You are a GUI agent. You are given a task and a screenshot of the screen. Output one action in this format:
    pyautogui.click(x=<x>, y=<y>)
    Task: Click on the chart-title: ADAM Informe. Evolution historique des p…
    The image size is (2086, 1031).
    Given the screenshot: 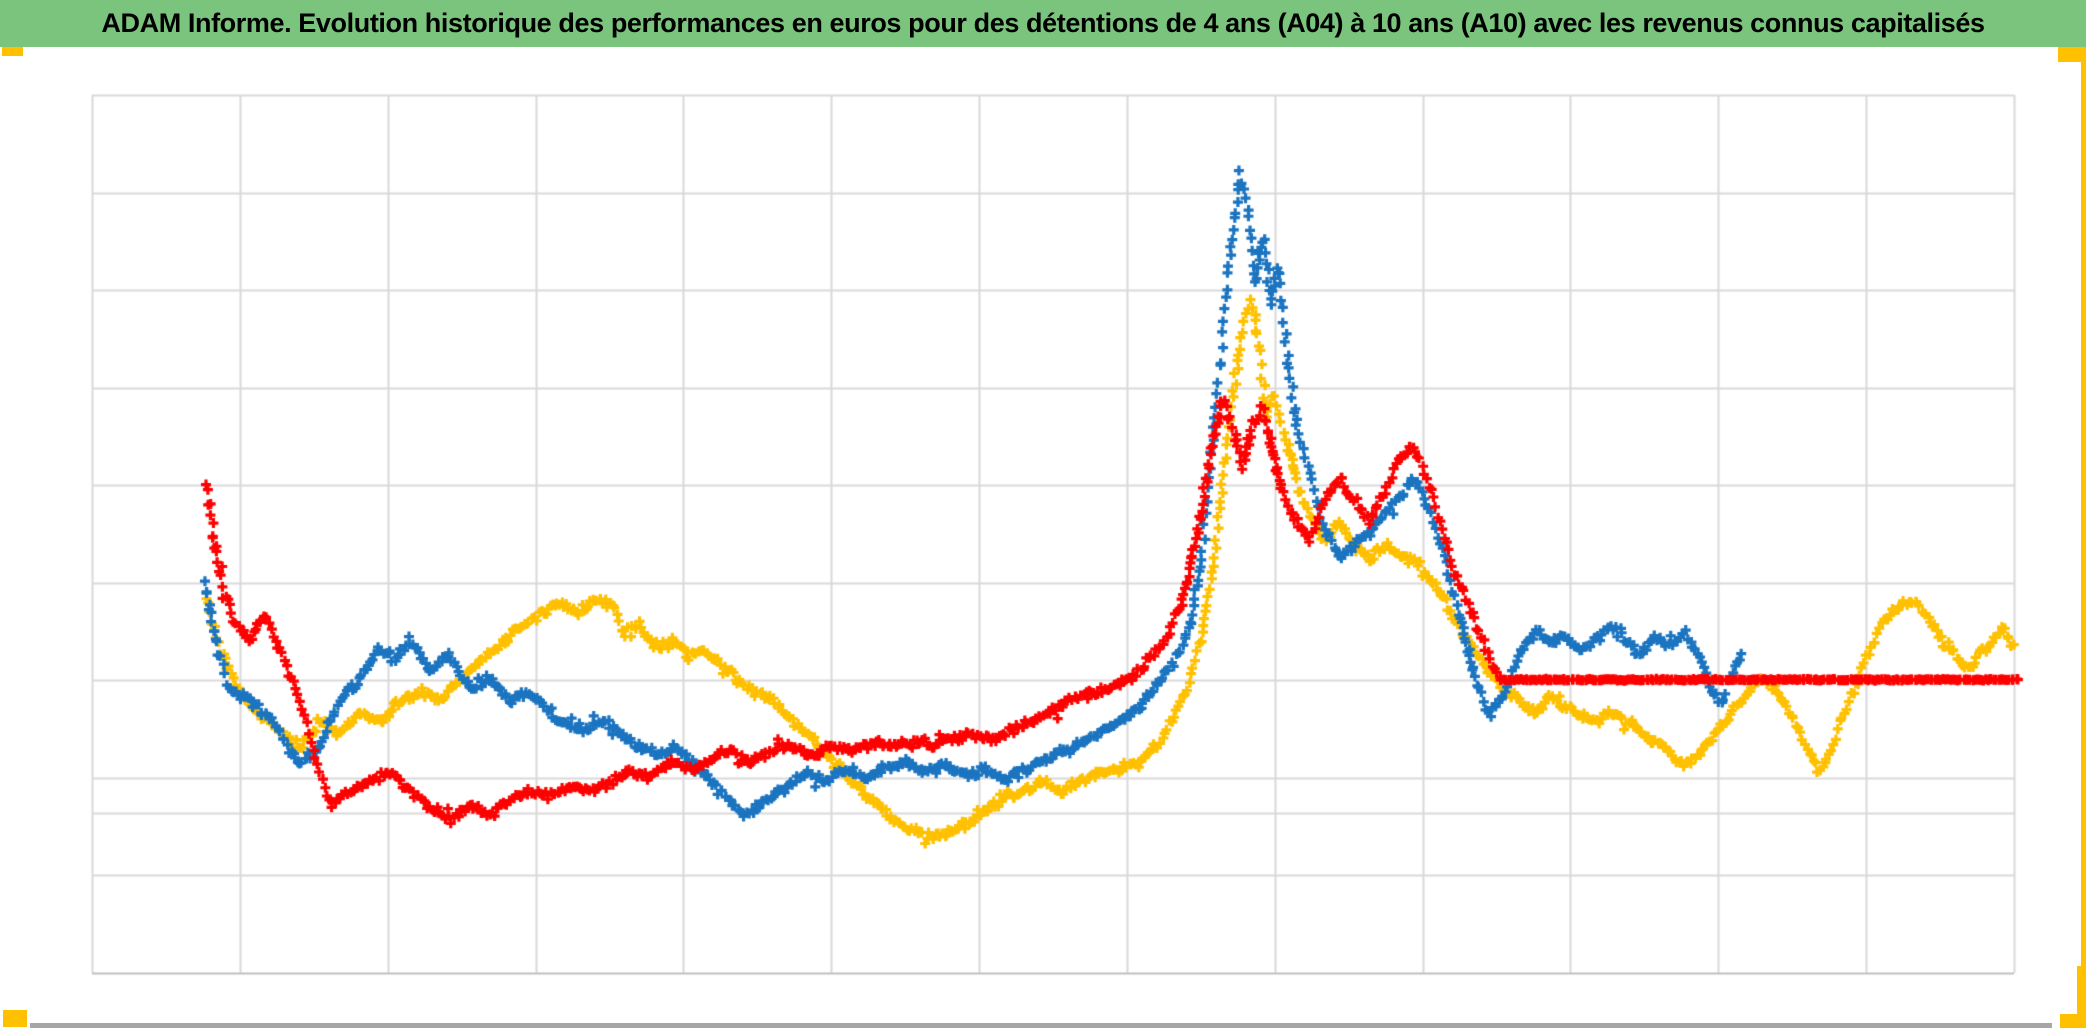 What is the action you would take?
    pyautogui.click(x=1043, y=23)
    